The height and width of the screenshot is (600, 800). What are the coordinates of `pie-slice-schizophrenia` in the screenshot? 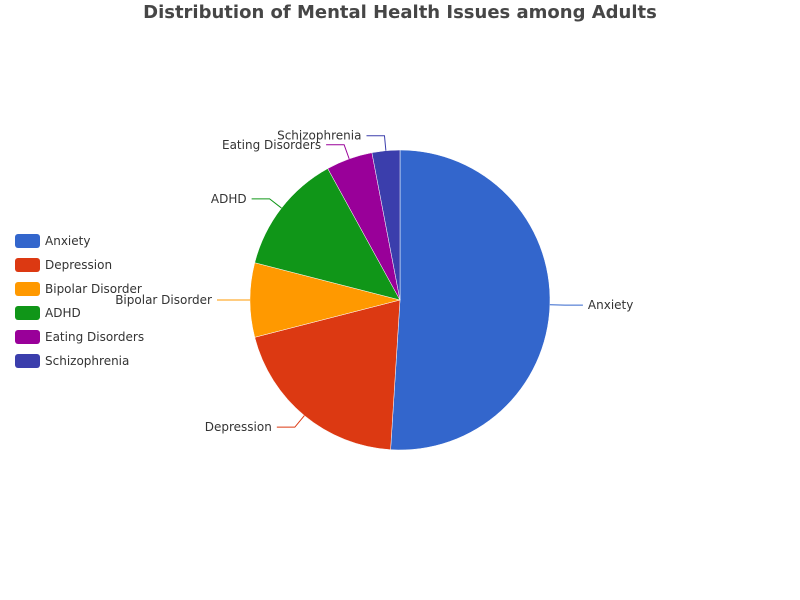 It's located at (386, 225).